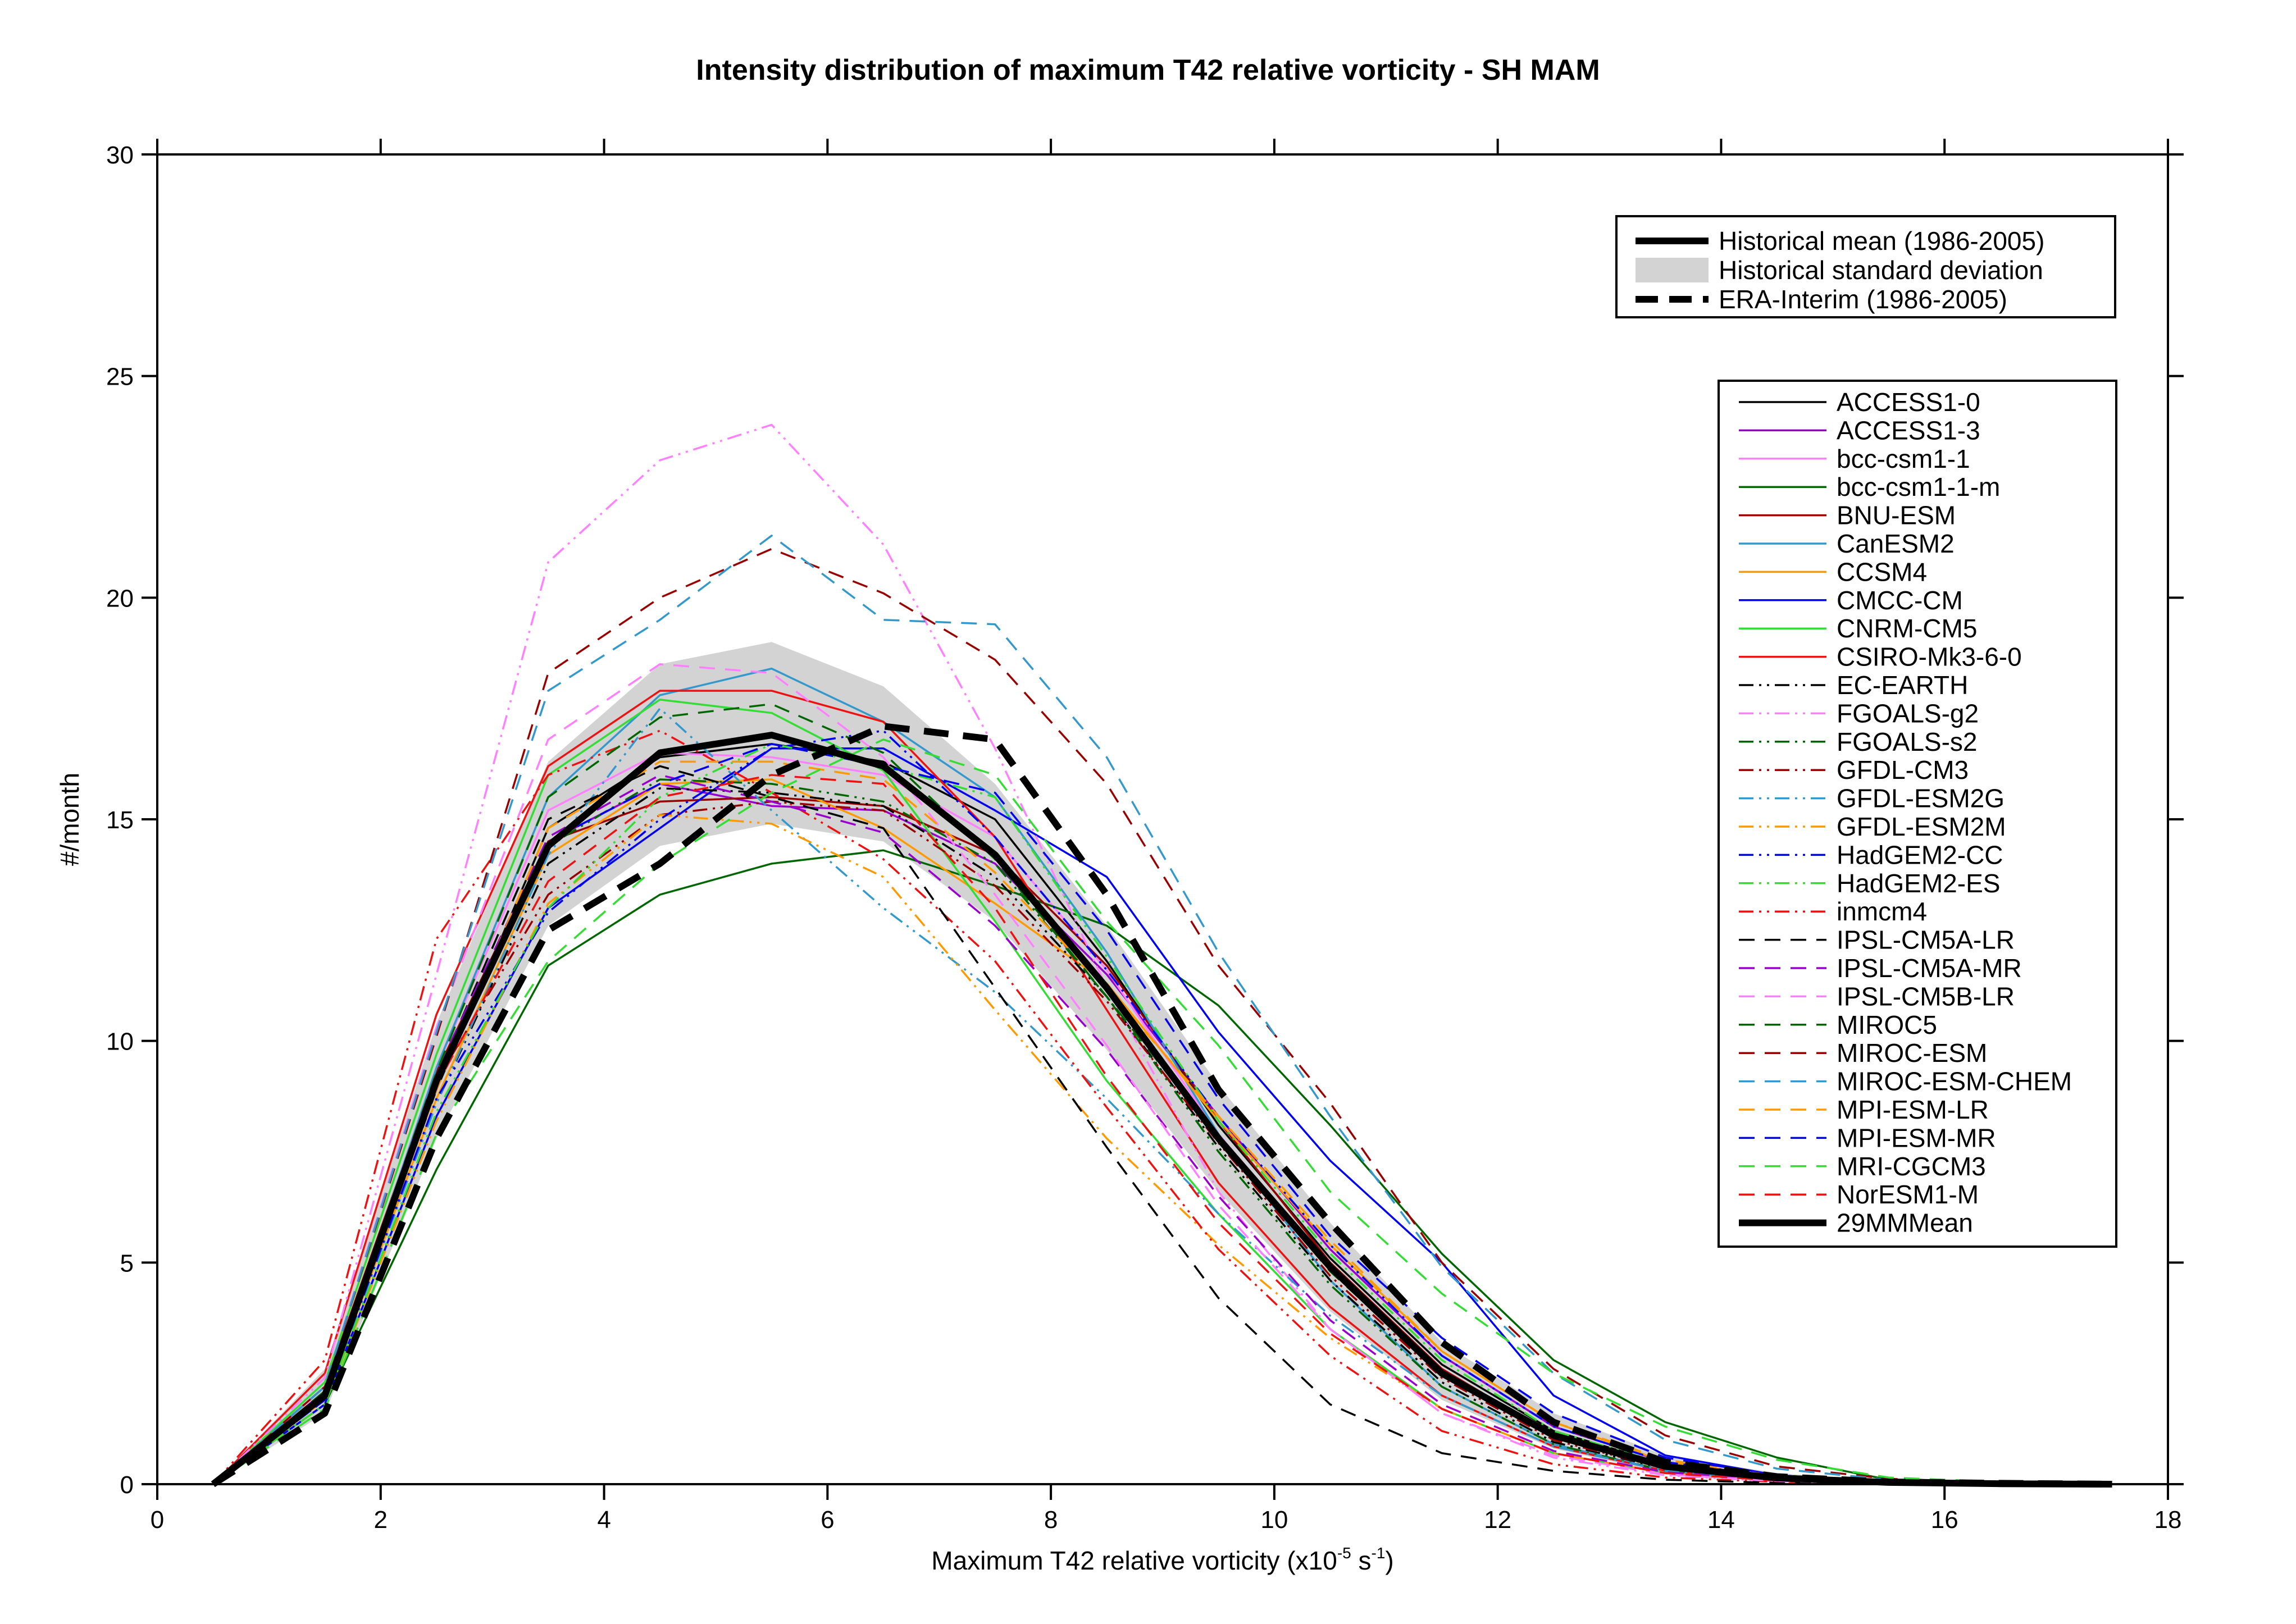  What do you see at coordinates (127, 1485) in the screenshot?
I see `y-tick-label: 0` at bounding box center [127, 1485].